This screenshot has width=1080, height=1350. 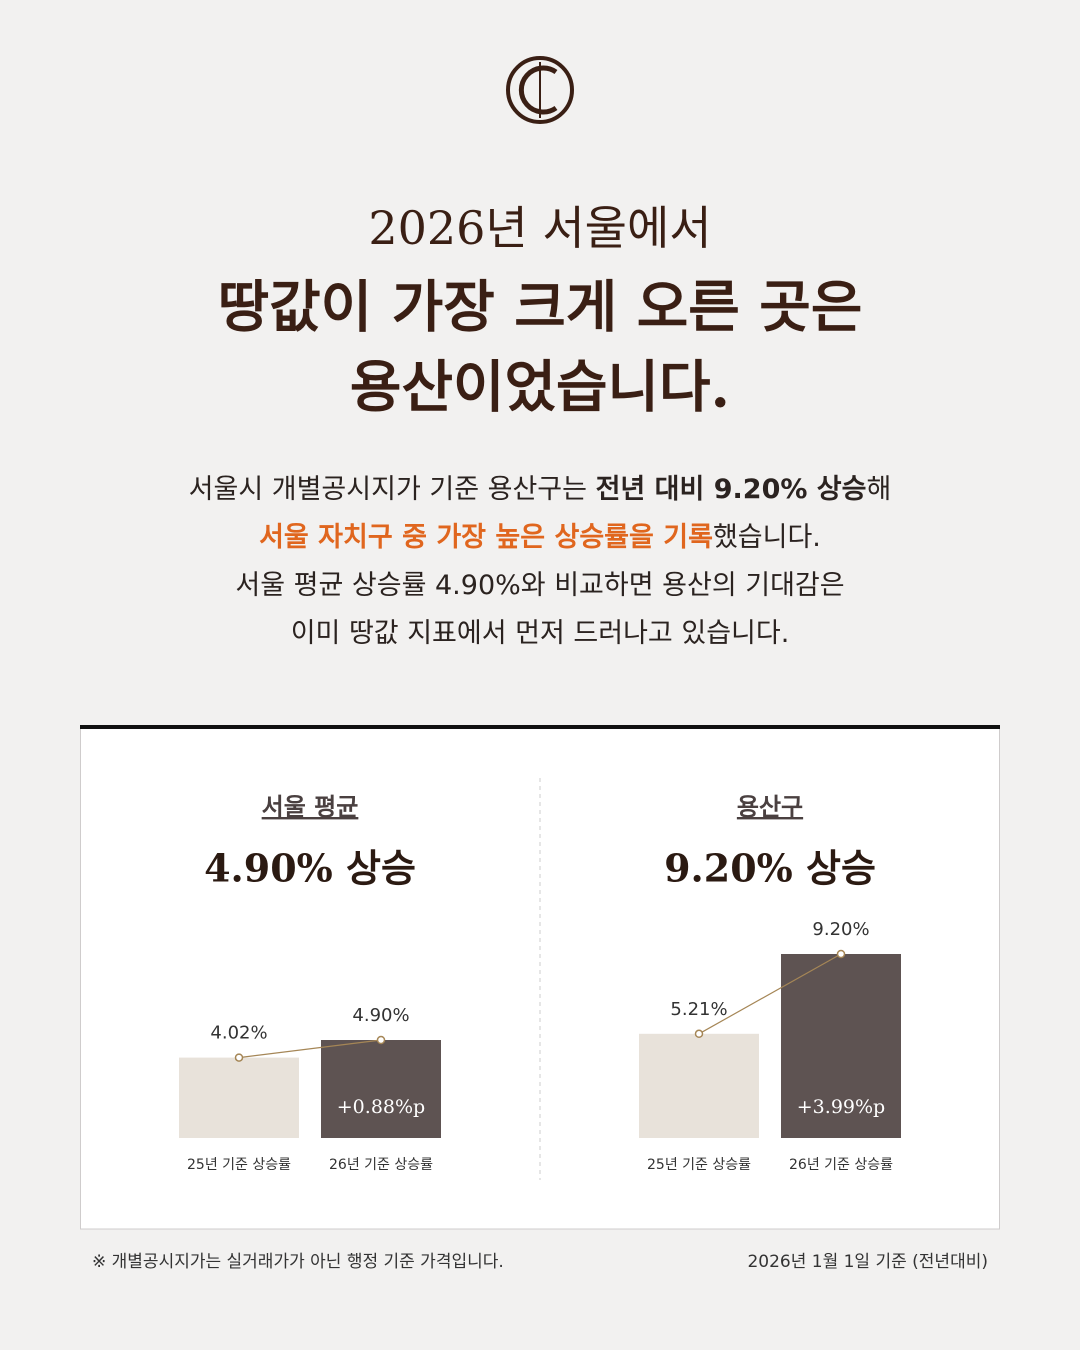 I want to click on body-segment: 해, so click(x=879, y=489).